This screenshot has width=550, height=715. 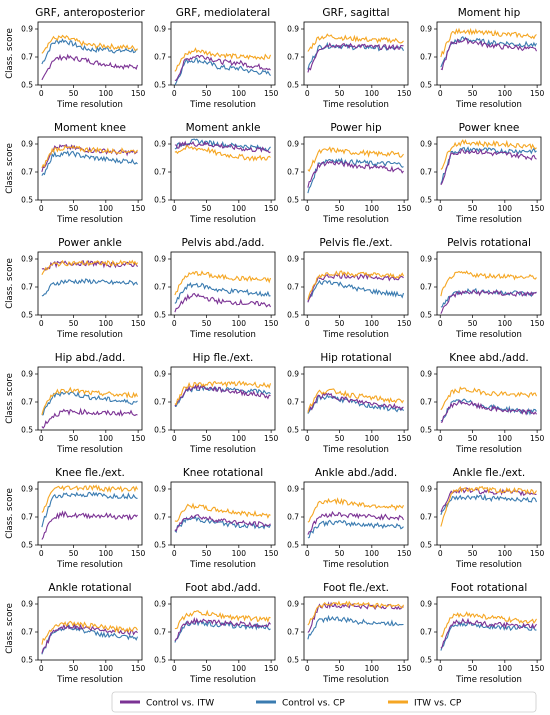 I want to click on panel-title: Ankle abd./add., so click(x=356, y=473).